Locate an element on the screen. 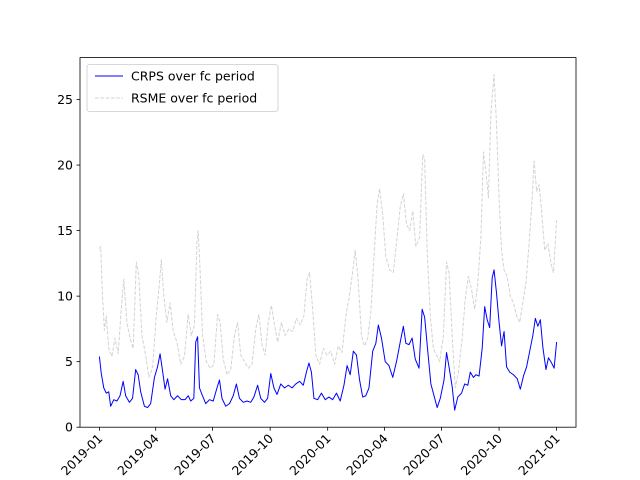 This screenshot has height=480, width=640. y-tick-label: 25 is located at coordinates (65, 99).